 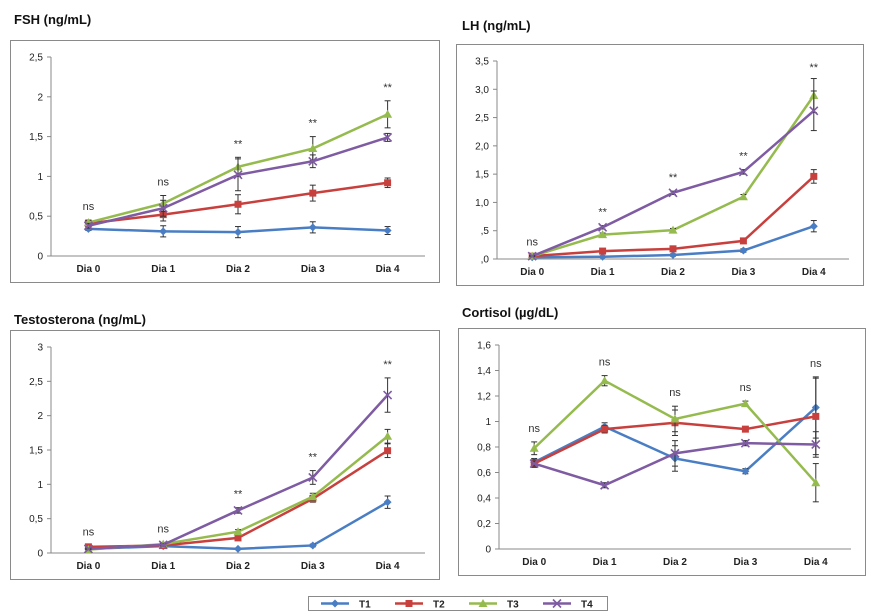 I want to click on y-tick-label: 1,2, so click(x=484, y=397).